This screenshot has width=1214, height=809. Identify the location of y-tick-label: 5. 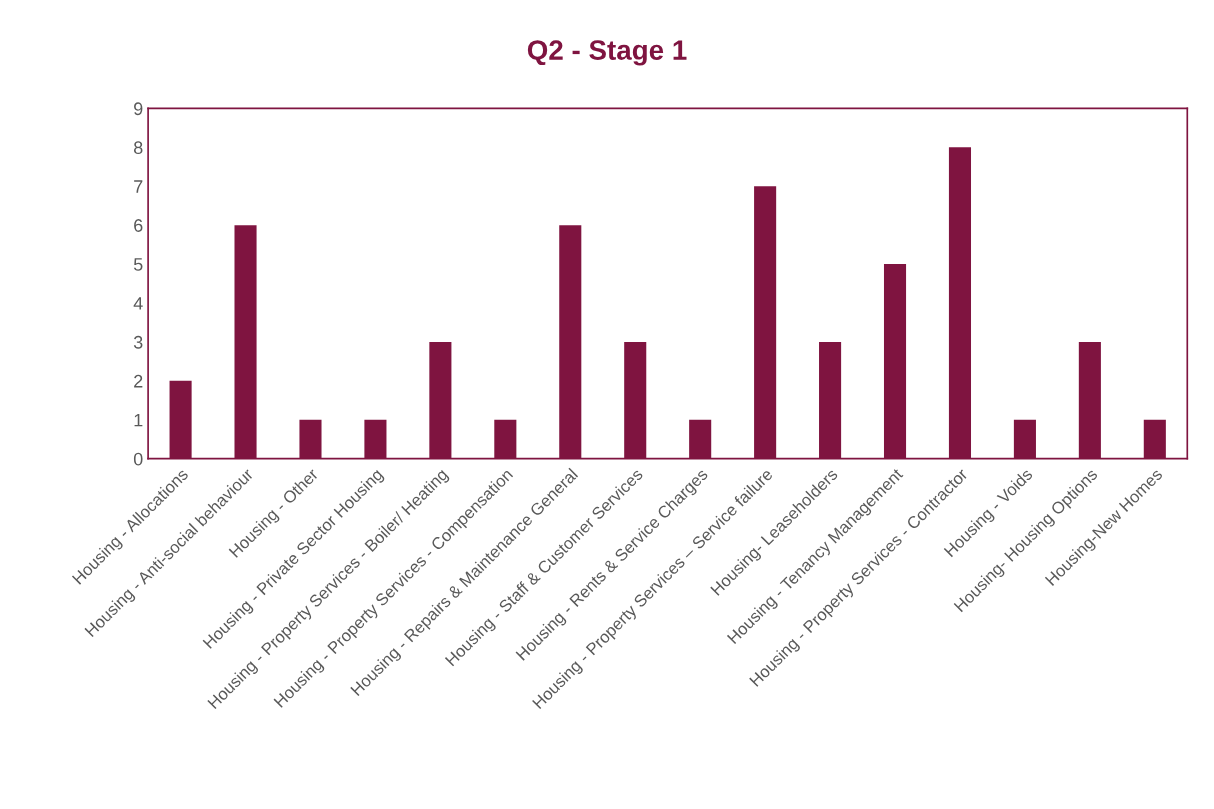
(138, 264).